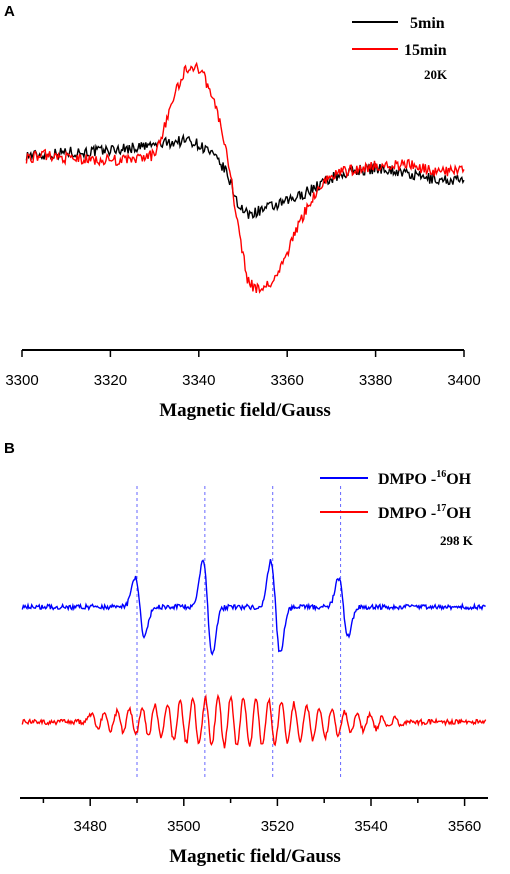 This screenshot has width=510, height=874. What do you see at coordinates (21, 380) in the screenshot?
I see `panel-a-tick-label: 3300` at bounding box center [21, 380].